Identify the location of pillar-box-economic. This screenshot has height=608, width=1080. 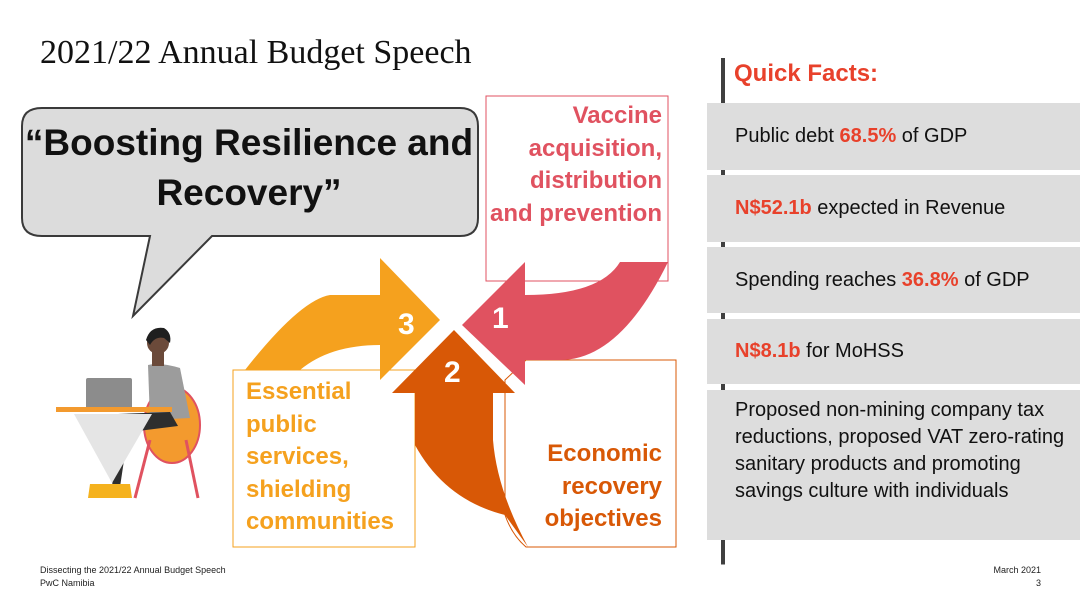
(590, 453).